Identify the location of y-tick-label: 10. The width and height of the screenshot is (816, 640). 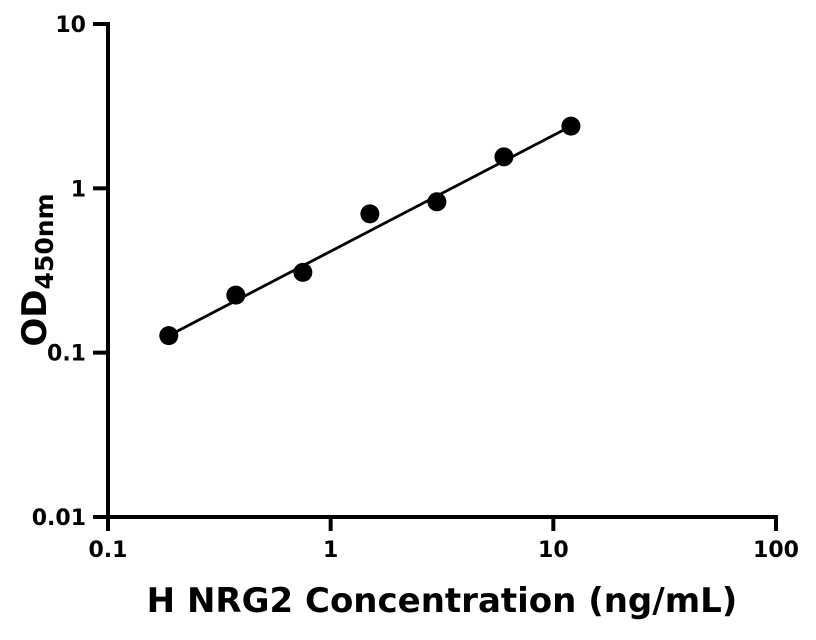
(70, 25).